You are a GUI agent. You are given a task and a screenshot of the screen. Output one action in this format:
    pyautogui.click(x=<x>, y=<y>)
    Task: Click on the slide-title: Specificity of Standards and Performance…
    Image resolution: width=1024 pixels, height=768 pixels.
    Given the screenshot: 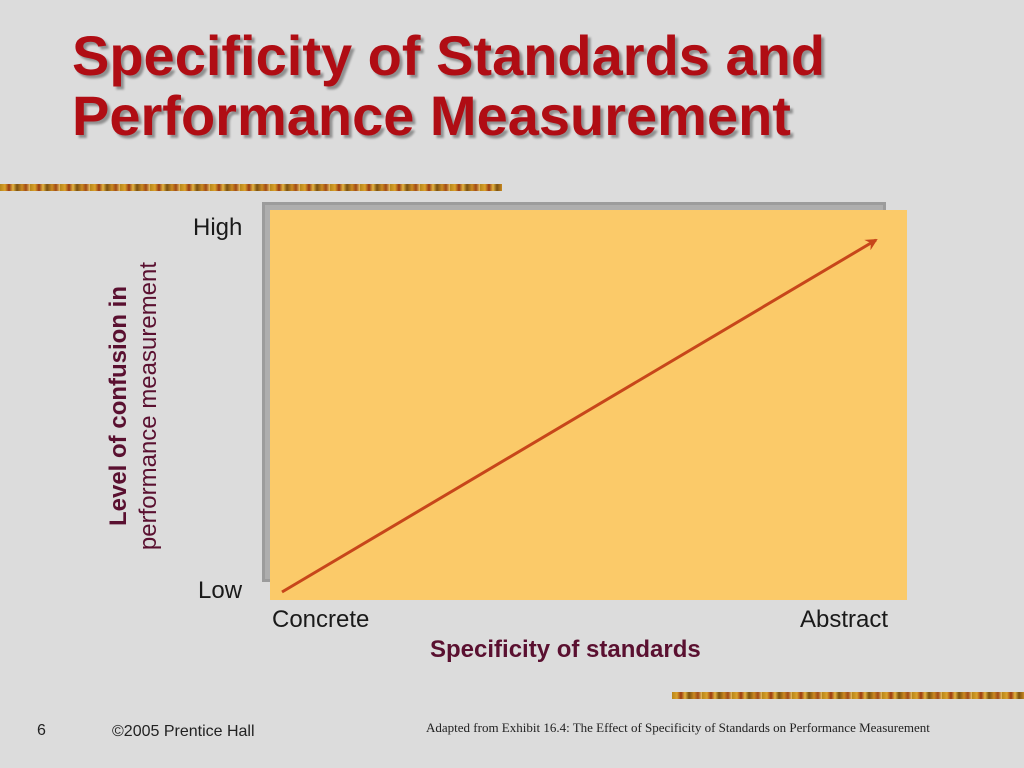 What is the action you would take?
    pyautogui.click(x=522, y=86)
    